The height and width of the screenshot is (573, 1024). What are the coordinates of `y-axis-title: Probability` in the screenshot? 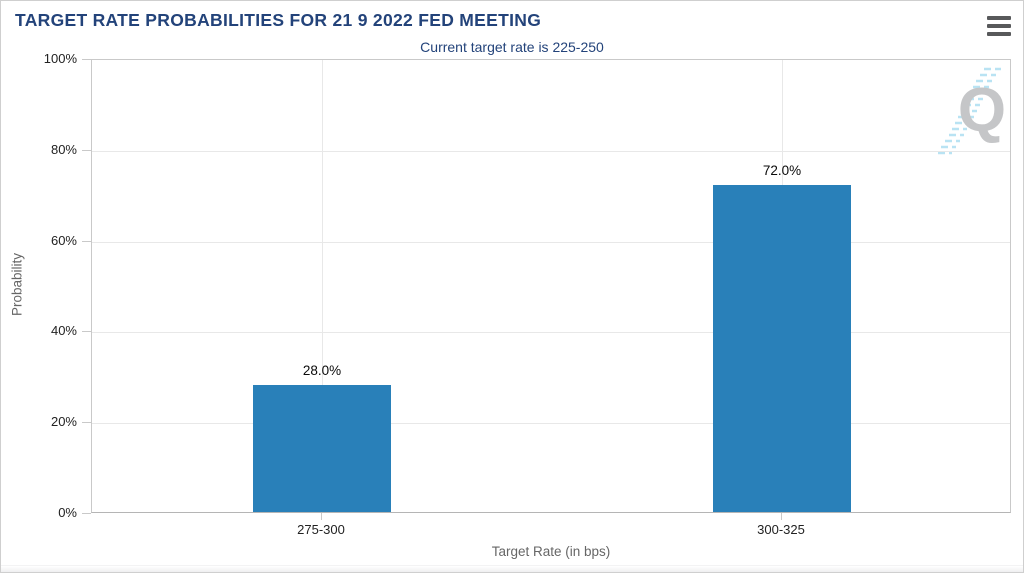 It's located at (17, 284).